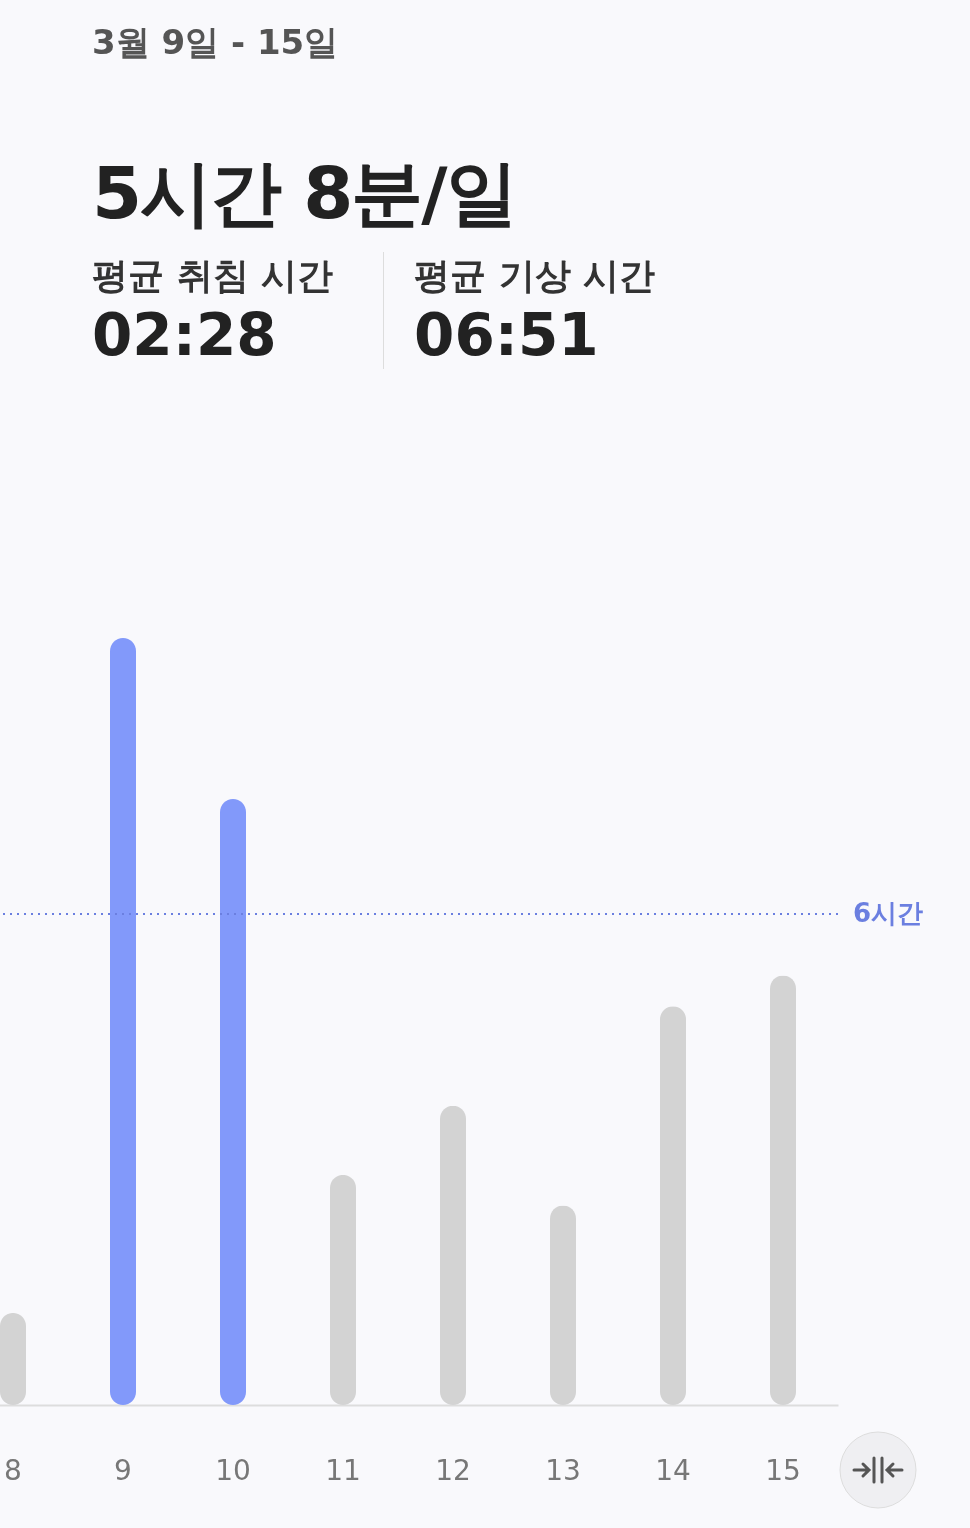  Describe the element at coordinates (123, 1470) in the screenshot. I see `x-tick-label: 9` at that location.